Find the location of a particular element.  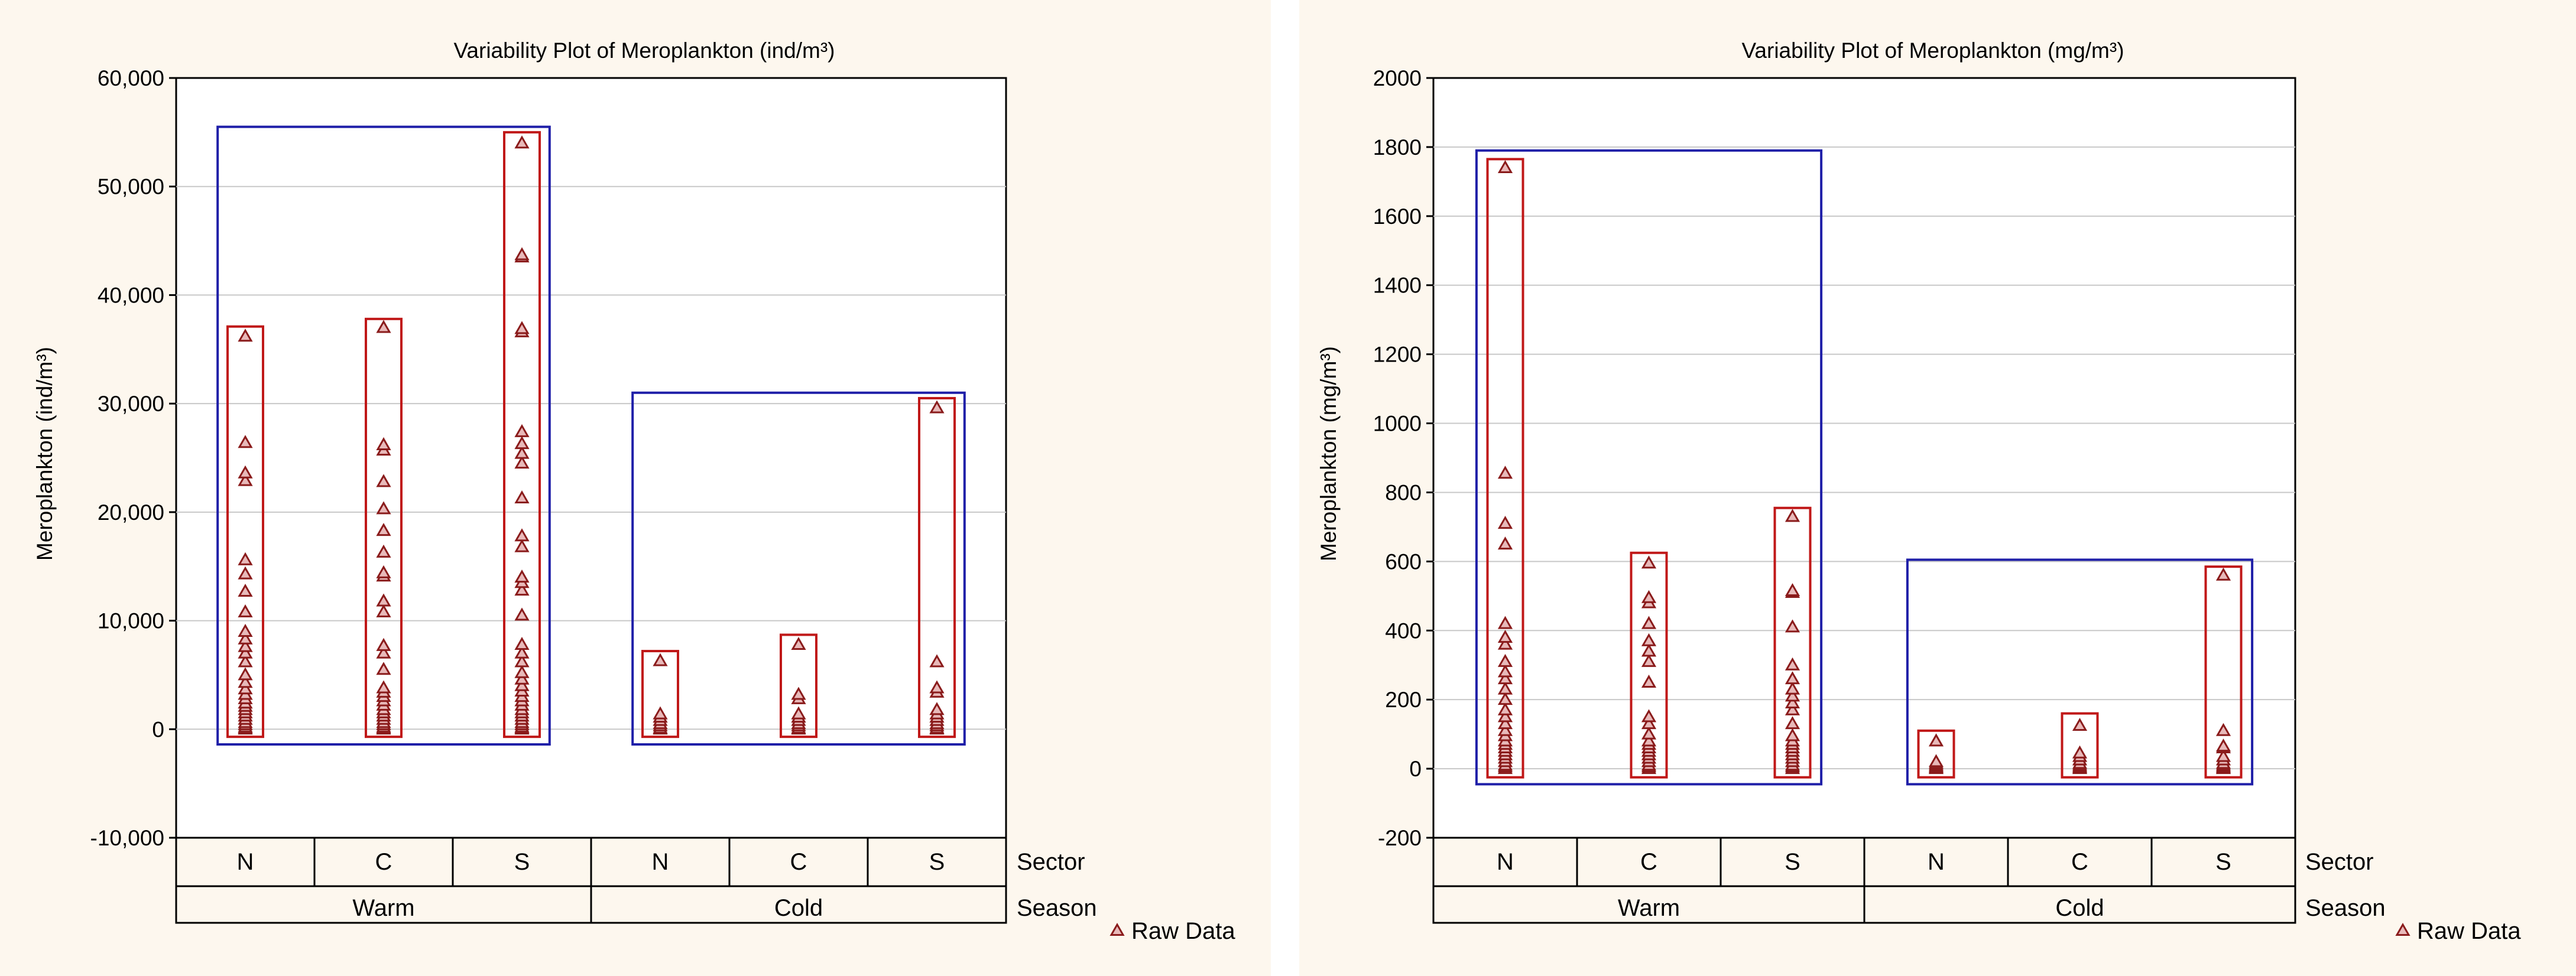

y-tick-label: 1200 is located at coordinates (1397, 355).